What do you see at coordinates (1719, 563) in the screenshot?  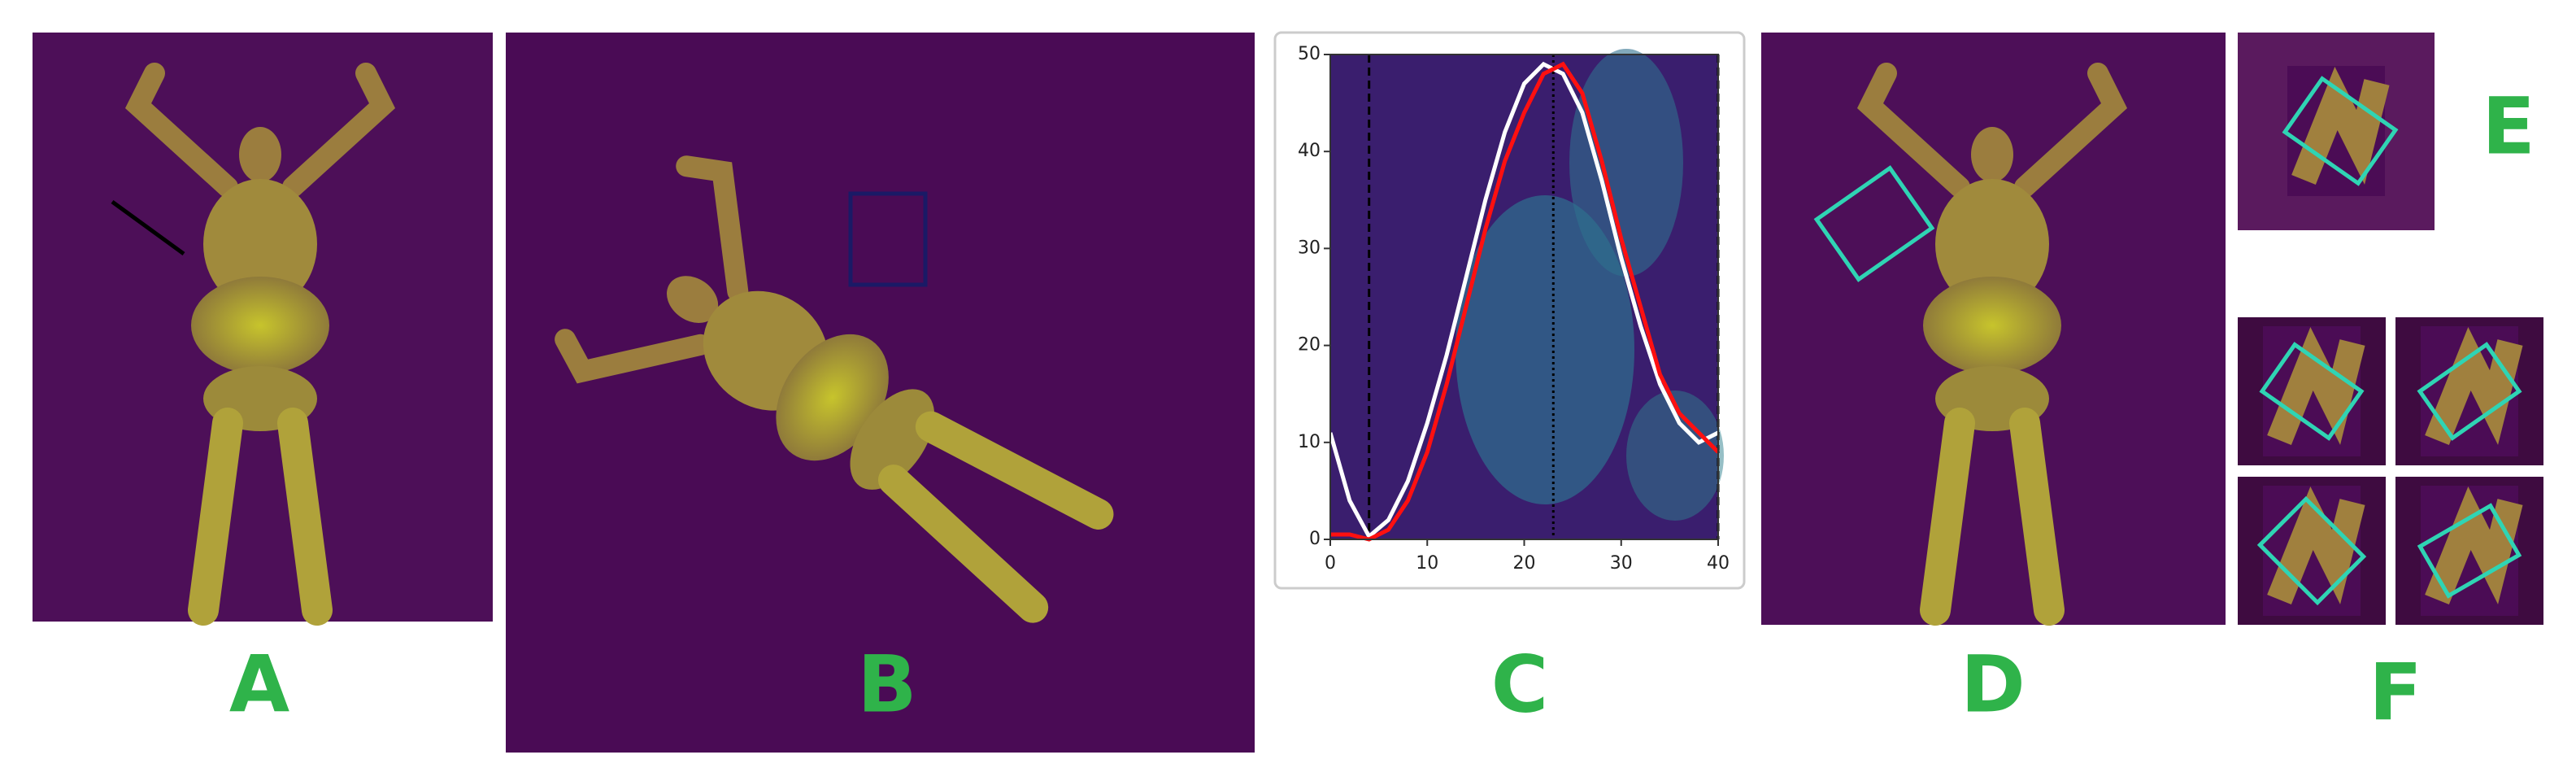 I see `x-tick-label: 40` at bounding box center [1719, 563].